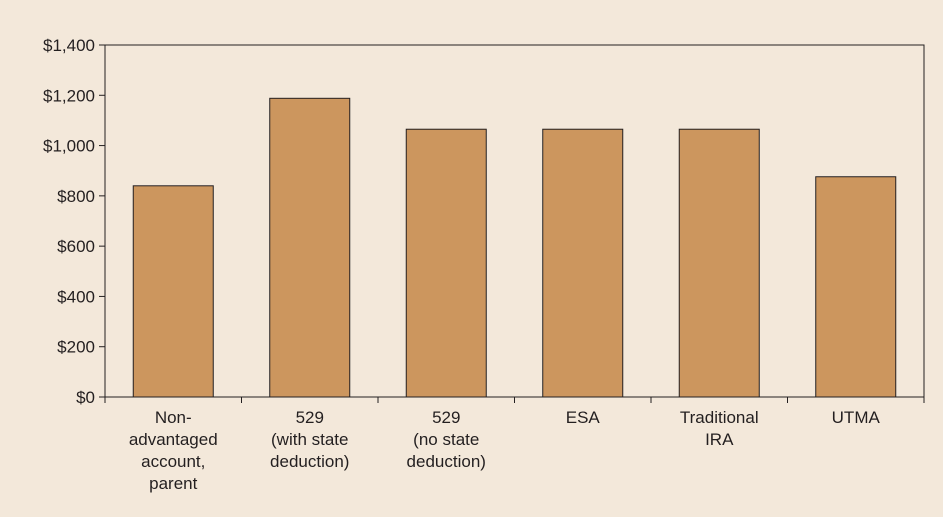 The height and width of the screenshot is (517, 943). What do you see at coordinates (173, 450) in the screenshot?
I see `x-category-label: Non-advantaged account, parent` at bounding box center [173, 450].